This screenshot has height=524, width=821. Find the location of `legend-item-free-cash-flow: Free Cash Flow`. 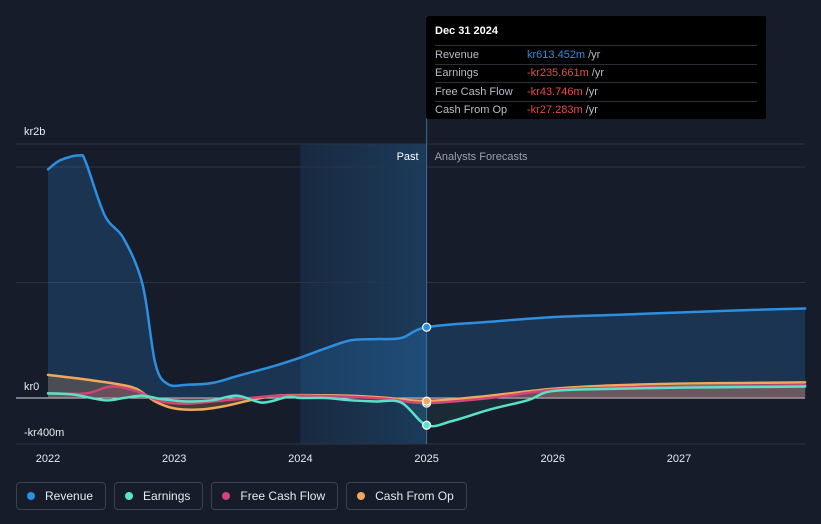

legend-item-free-cash-flow: Free Cash Flow is located at coordinates (275, 496).